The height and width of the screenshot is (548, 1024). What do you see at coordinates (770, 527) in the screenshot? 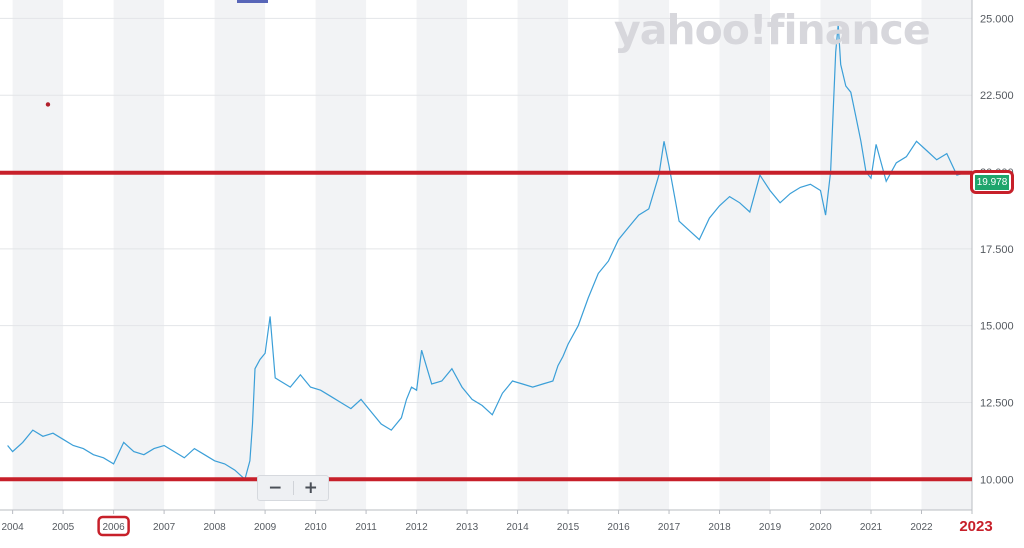
I see `x-tick-label: 2019` at bounding box center [770, 527].